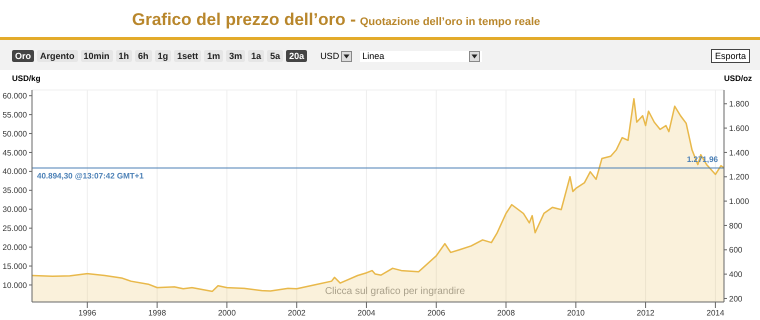 Image resolution: width=760 pixels, height=320 pixels. I want to click on x-tick-label: 1996, so click(87, 313).